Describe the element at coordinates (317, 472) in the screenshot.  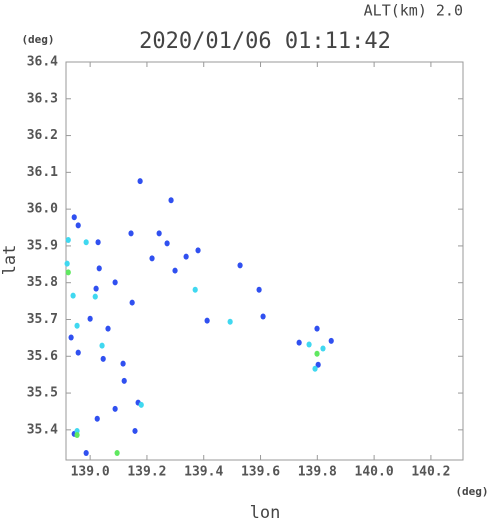
I see `x-tick-label: 139.8` at that location.